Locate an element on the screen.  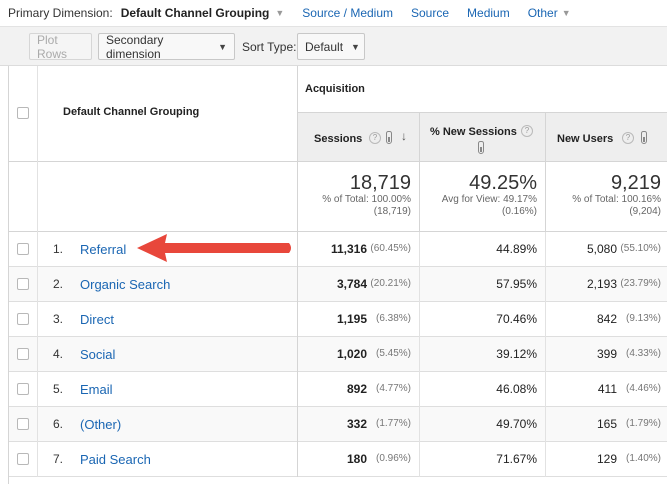
sessions-column-header: Sessions ? ↓ is located at coordinates (359, 137).